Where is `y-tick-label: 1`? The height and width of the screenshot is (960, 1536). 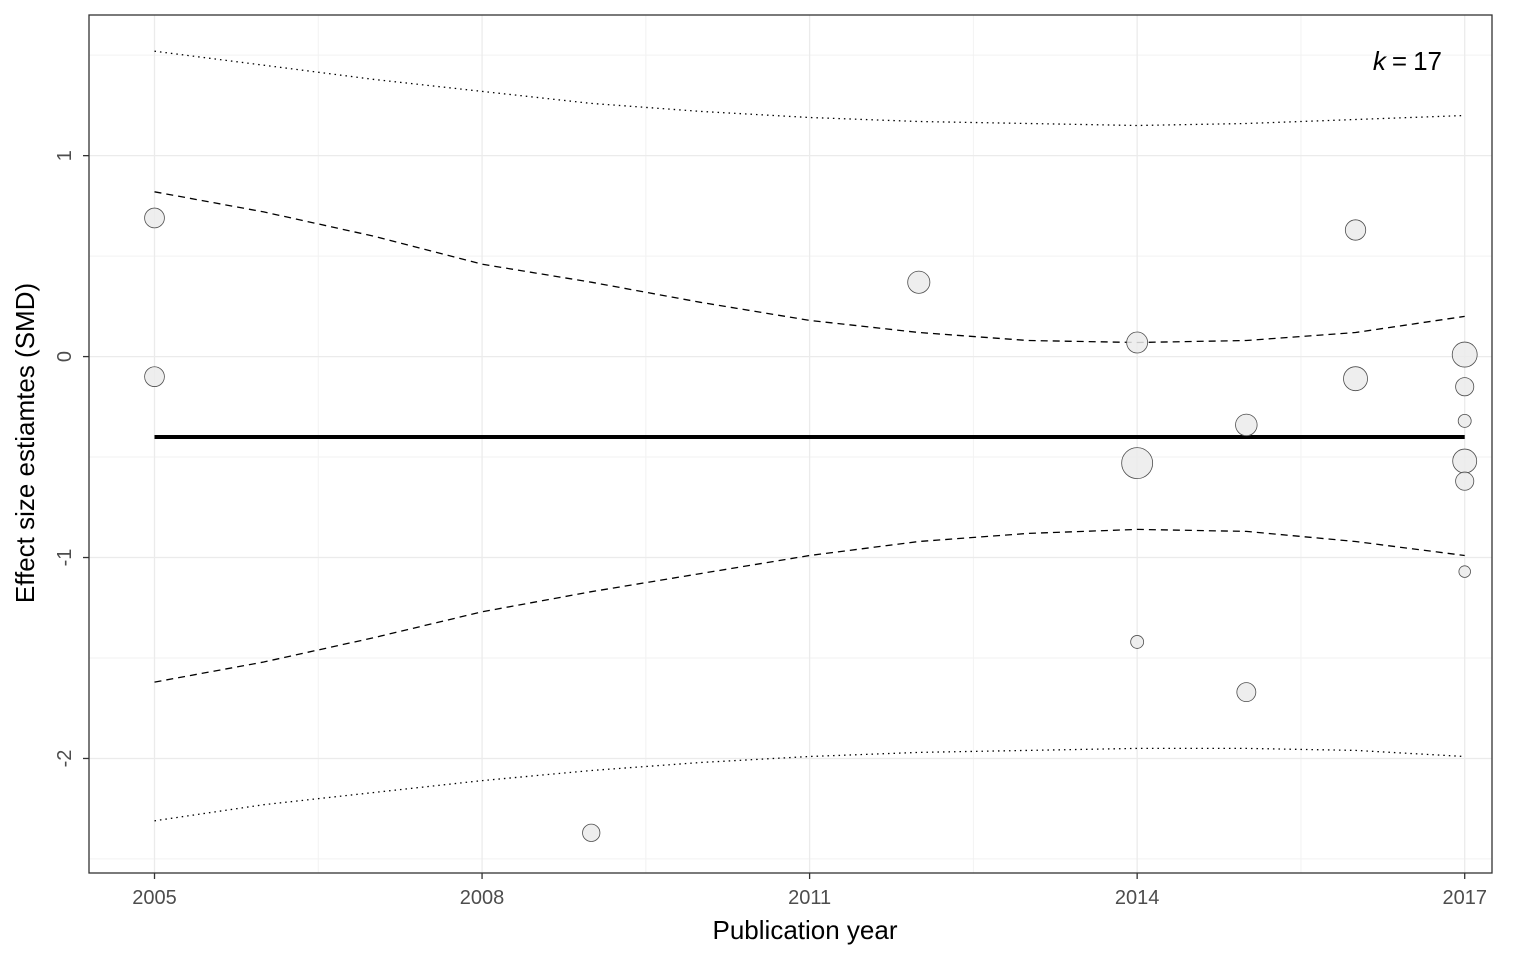
y-tick-label: 1 is located at coordinates (65, 155).